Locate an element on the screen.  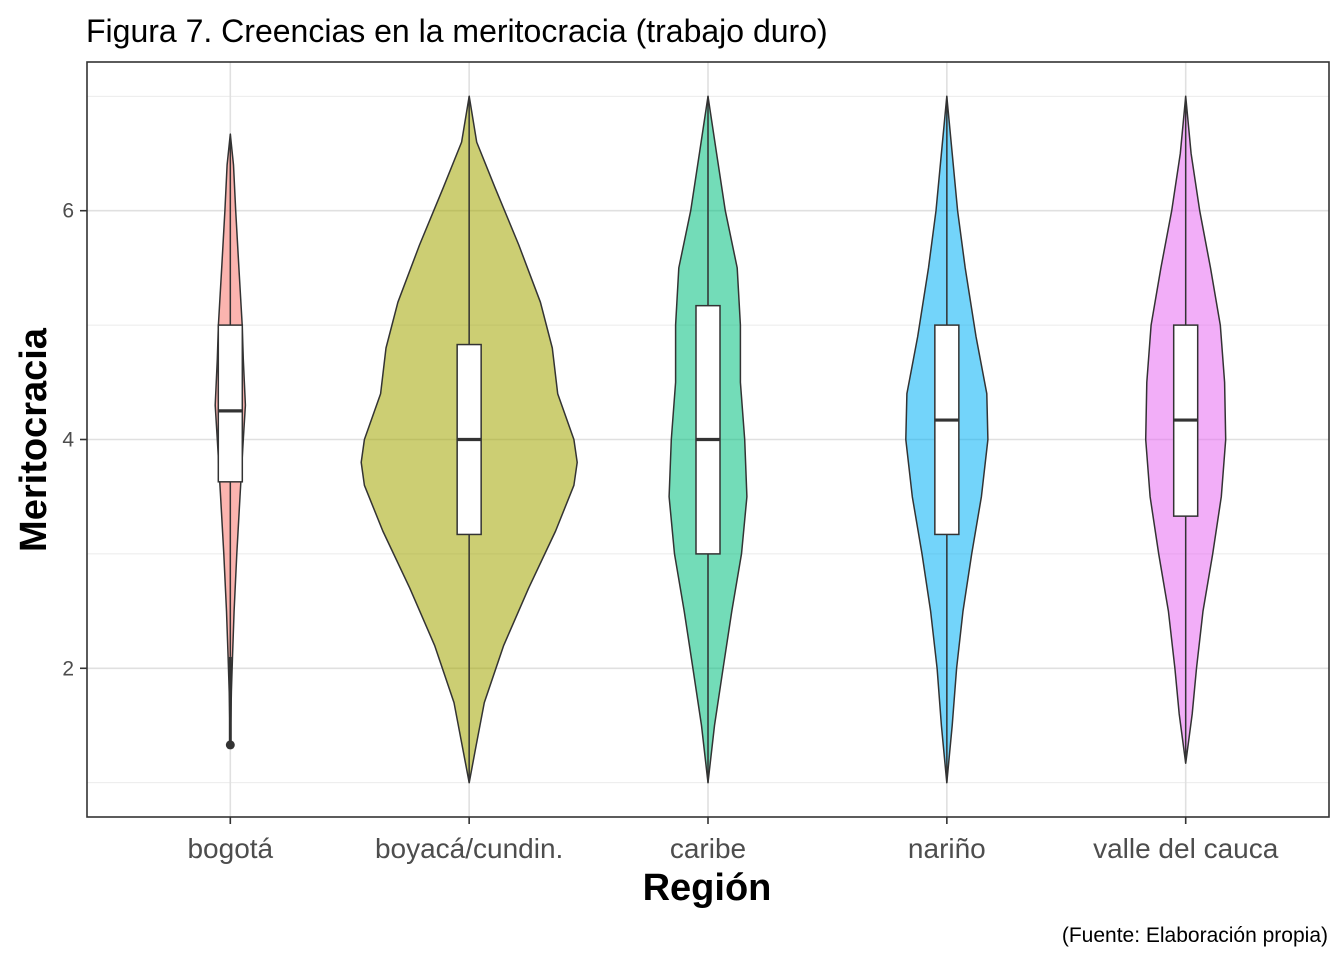
chart-caption: (Fuente: Elaboración propia) is located at coordinates (1195, 935).